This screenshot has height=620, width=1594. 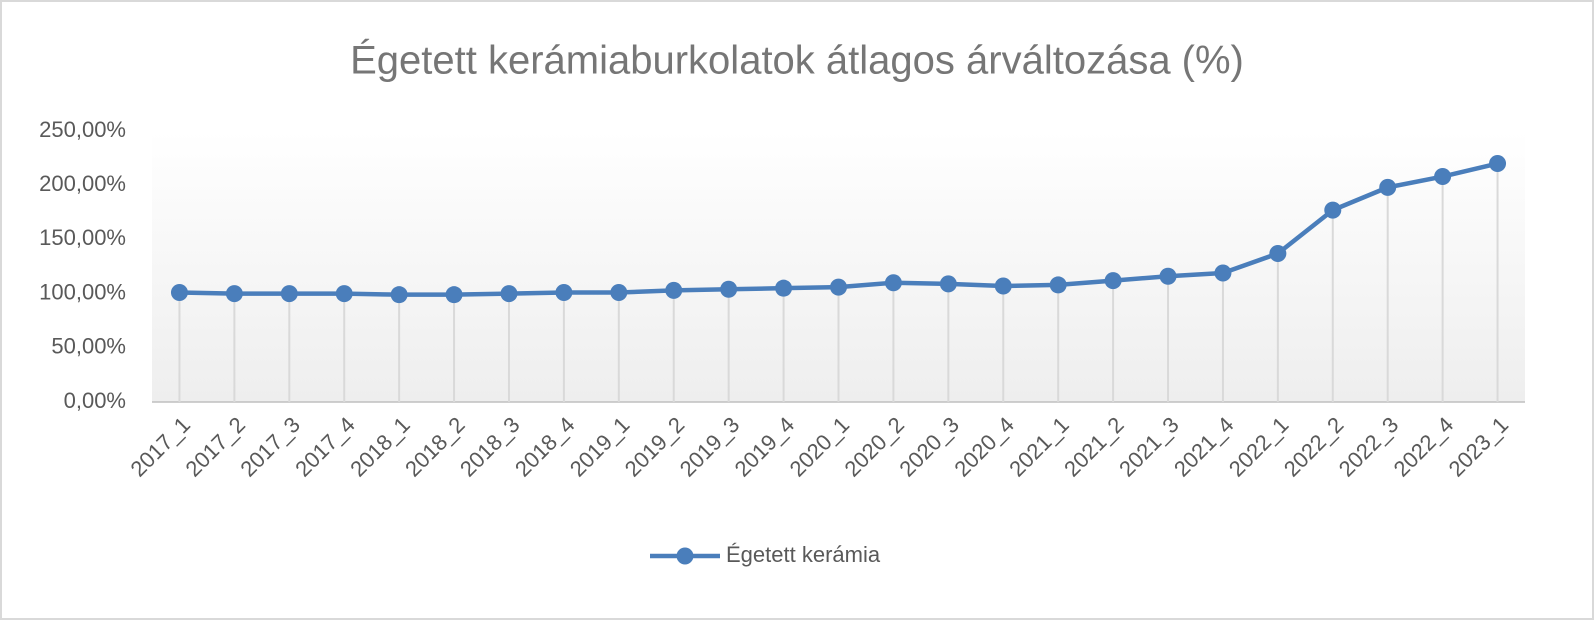 I want to click on legend-label: Égetett kerámia, so click(x=803, y=554).